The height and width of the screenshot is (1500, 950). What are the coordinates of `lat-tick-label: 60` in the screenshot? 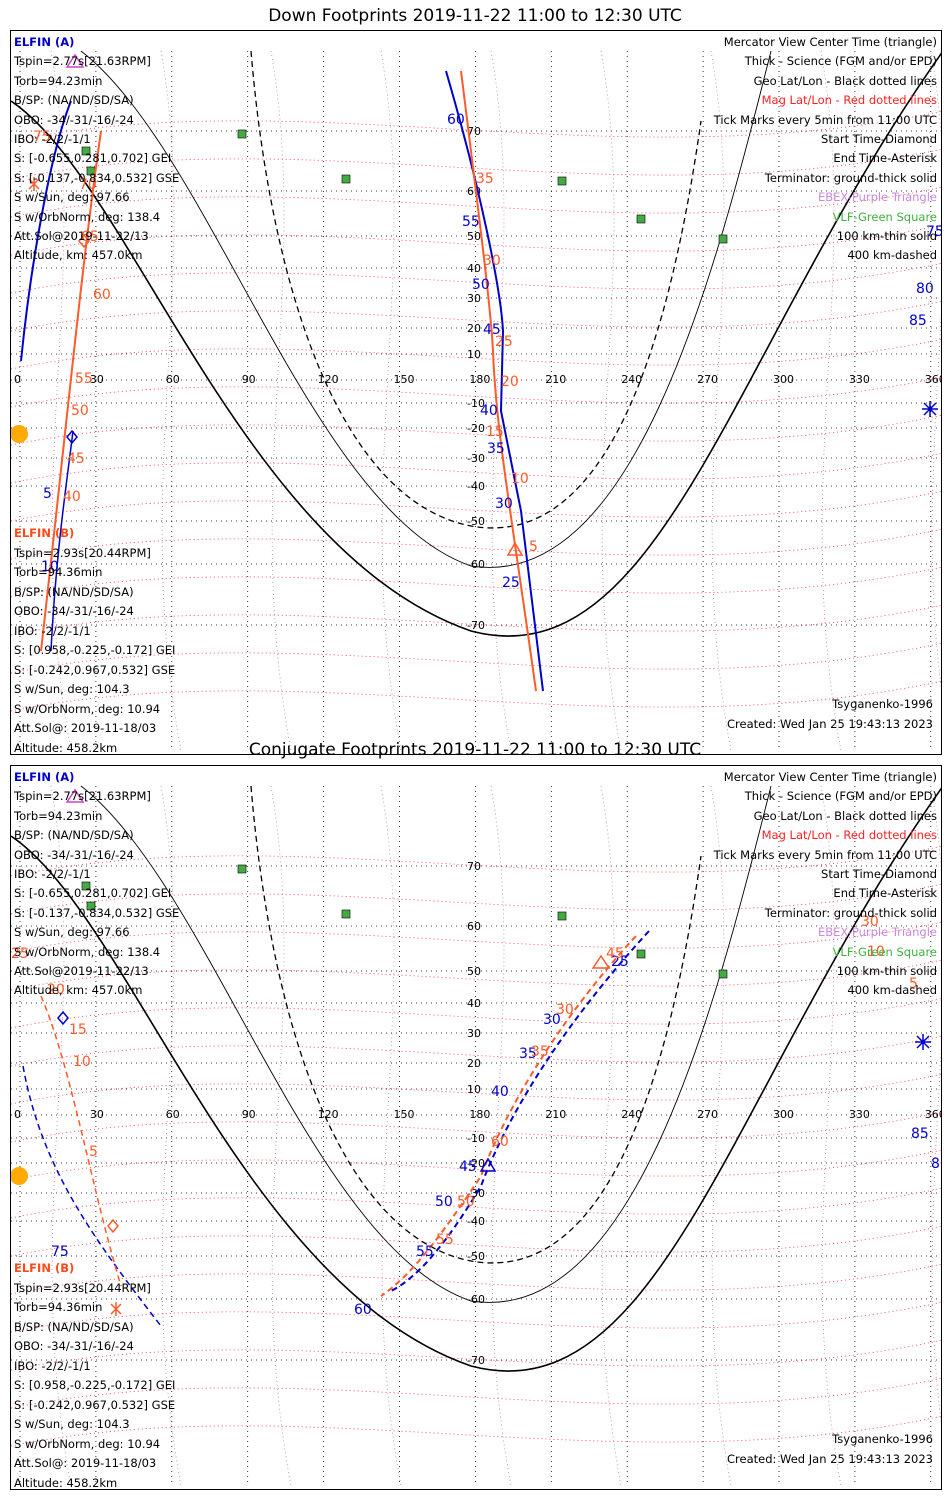 It's located at (474, 926).